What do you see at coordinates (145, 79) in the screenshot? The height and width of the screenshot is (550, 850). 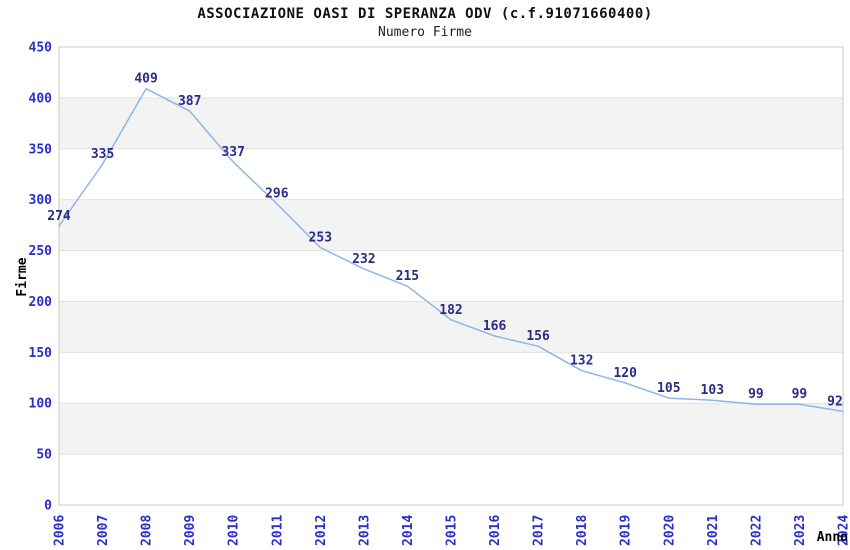 I see `data-point-label: 409` at bounding box center [145, 79].